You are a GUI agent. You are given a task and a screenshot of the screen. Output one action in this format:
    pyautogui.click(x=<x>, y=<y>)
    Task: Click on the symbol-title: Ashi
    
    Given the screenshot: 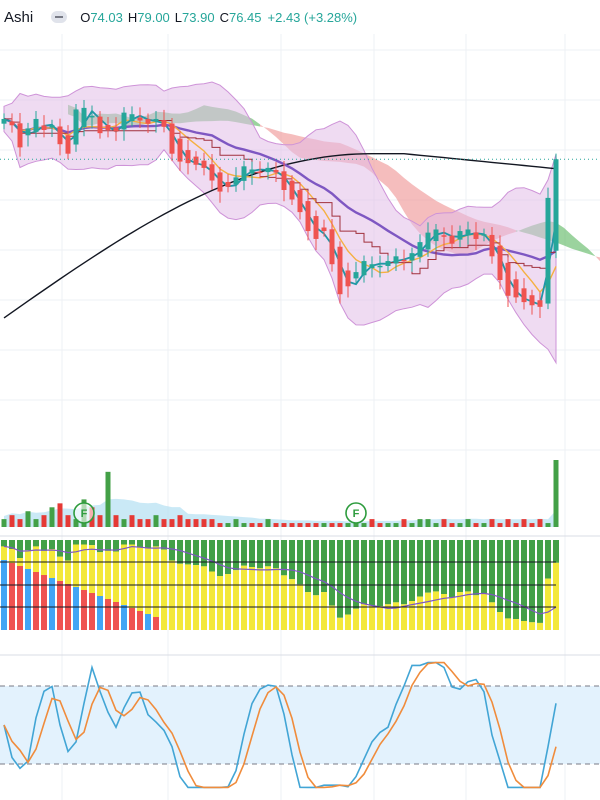 What is the action you would take?
    pyautogui.click(x=19, y=17)
    